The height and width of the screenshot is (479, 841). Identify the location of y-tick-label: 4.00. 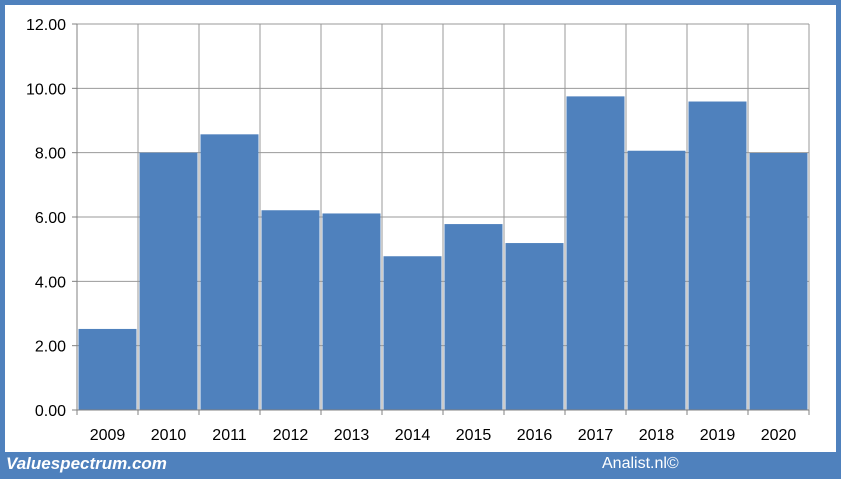
(50, 282).